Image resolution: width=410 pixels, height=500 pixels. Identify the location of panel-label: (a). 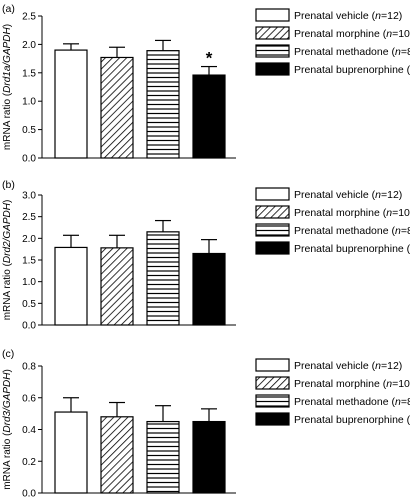
(8, 9).